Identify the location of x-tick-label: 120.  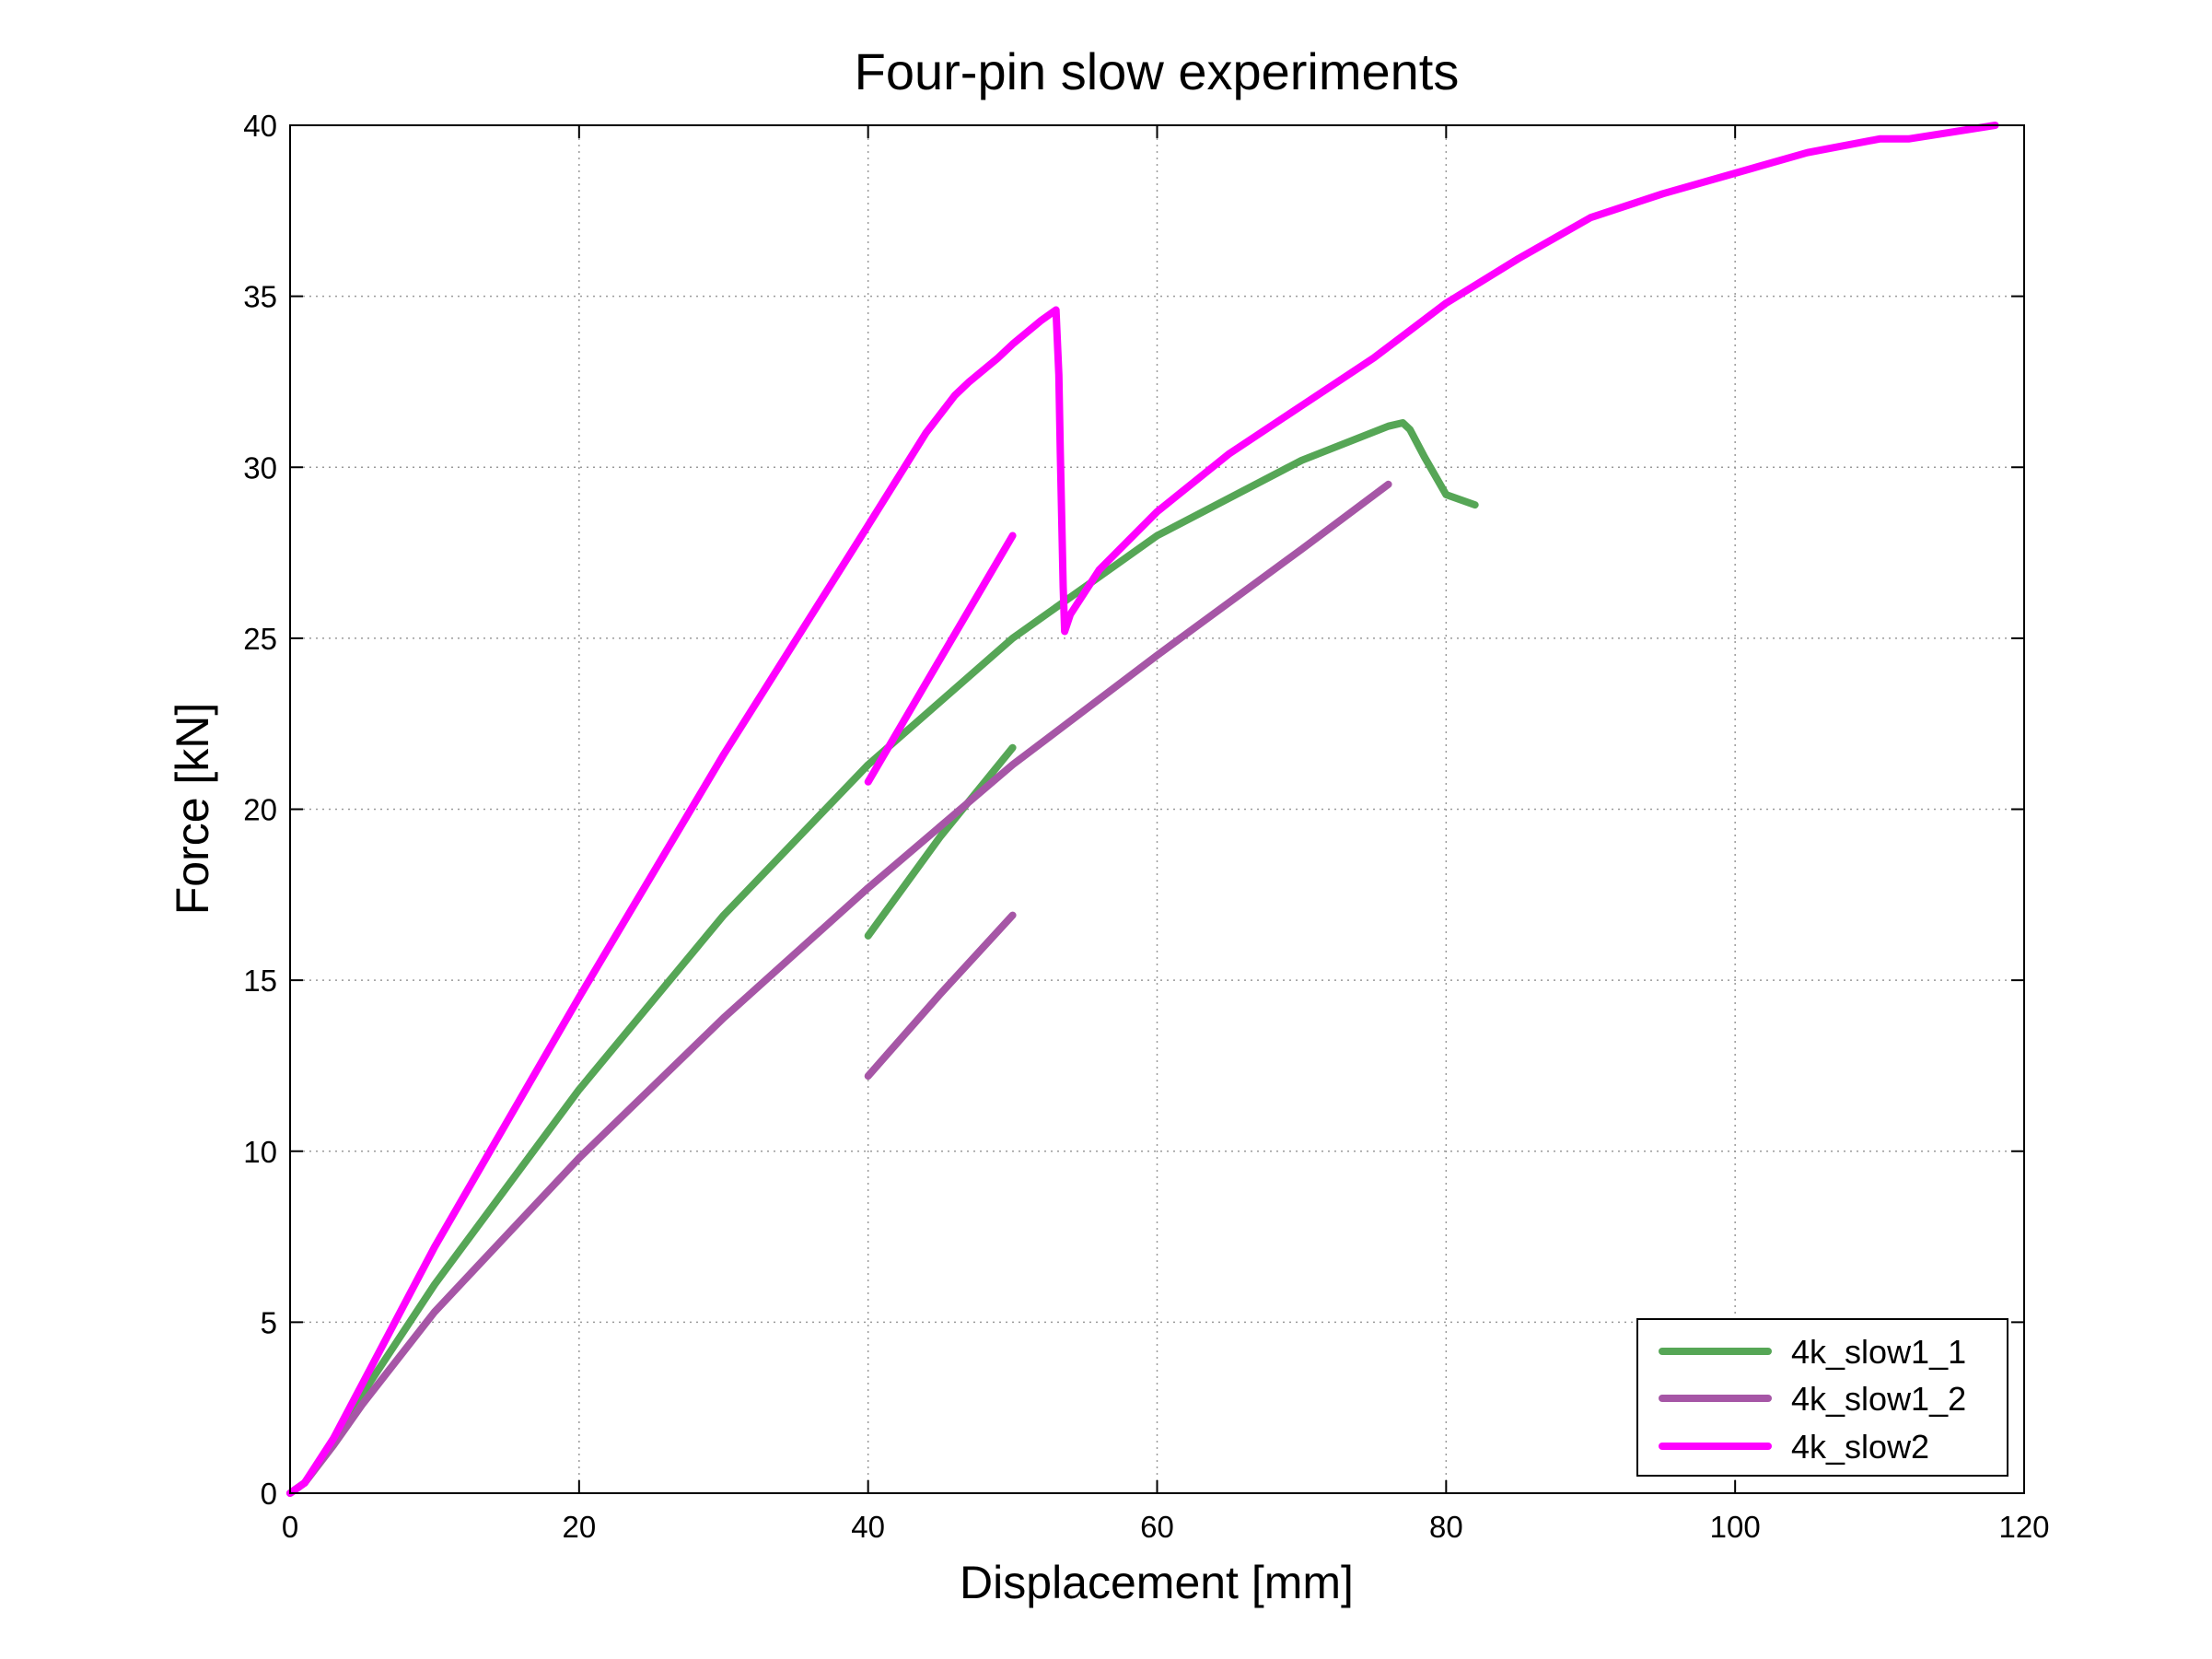
(2024, 1527).